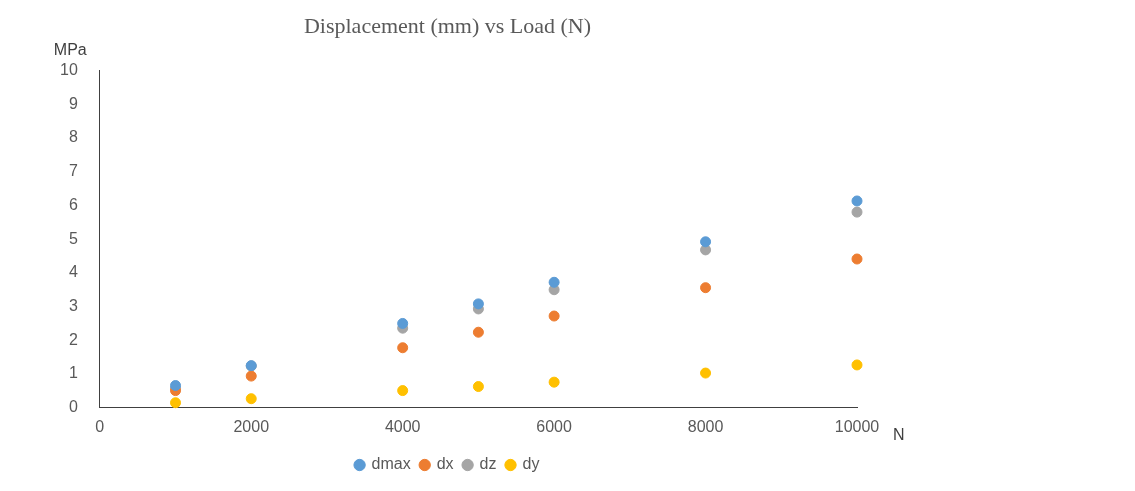  I want to click on y-tick-label: 2, so click(73, 339).